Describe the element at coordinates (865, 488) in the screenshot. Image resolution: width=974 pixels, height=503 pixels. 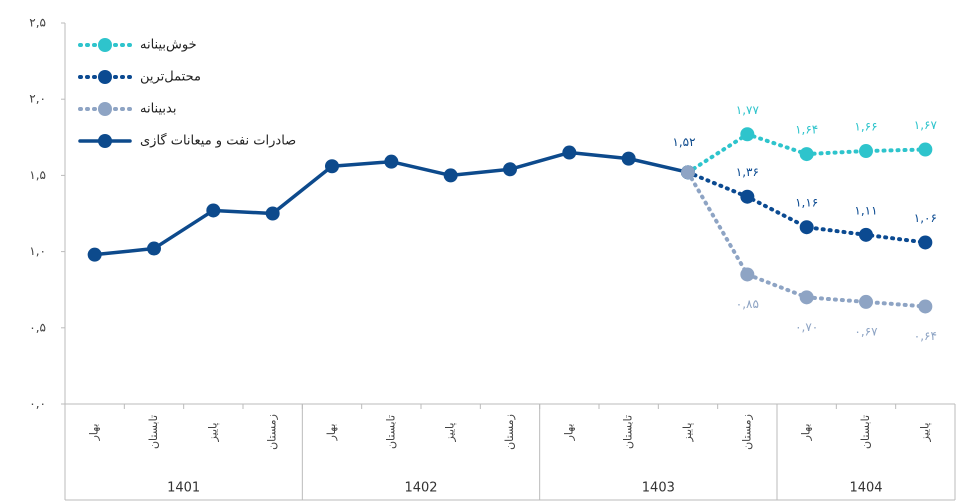
I see `group-label: 1404` at that location.